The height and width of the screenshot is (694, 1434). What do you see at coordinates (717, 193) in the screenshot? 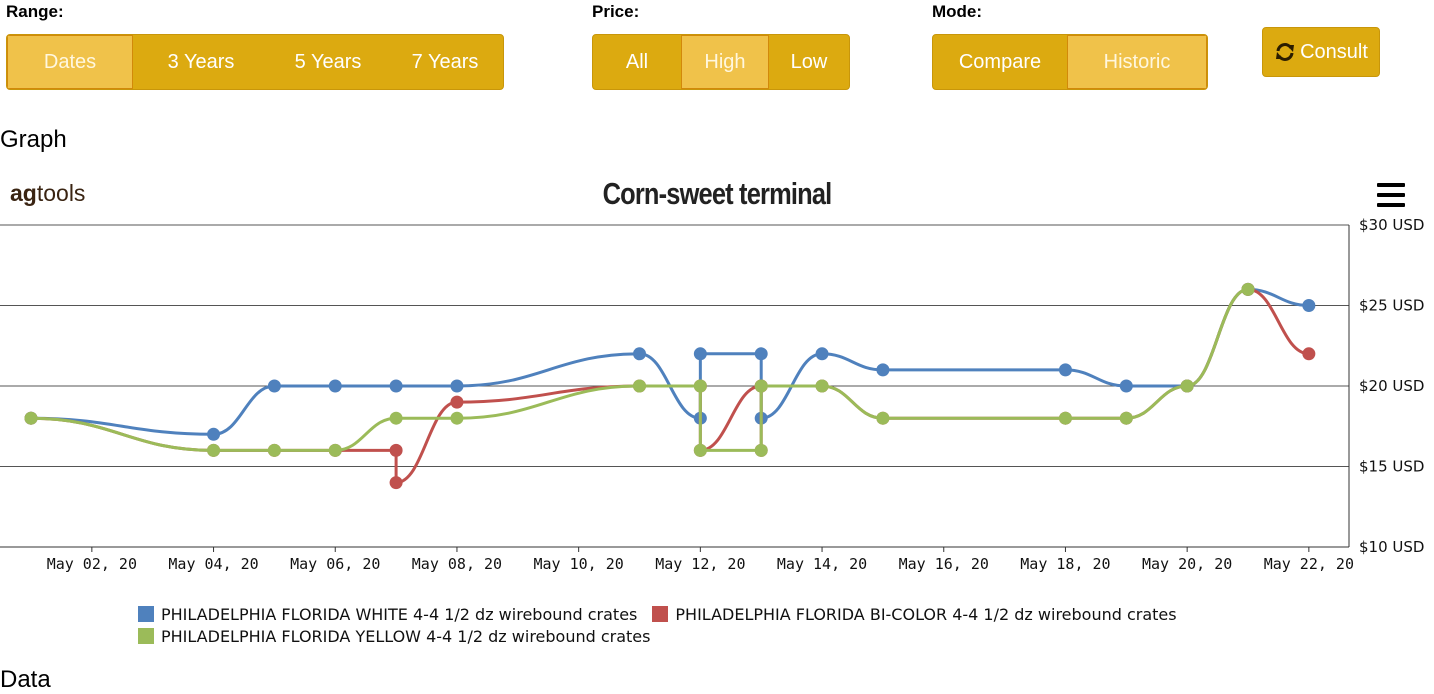
I see `chart-title: Corn-sweet terminal` at bounding box center [717, 193].